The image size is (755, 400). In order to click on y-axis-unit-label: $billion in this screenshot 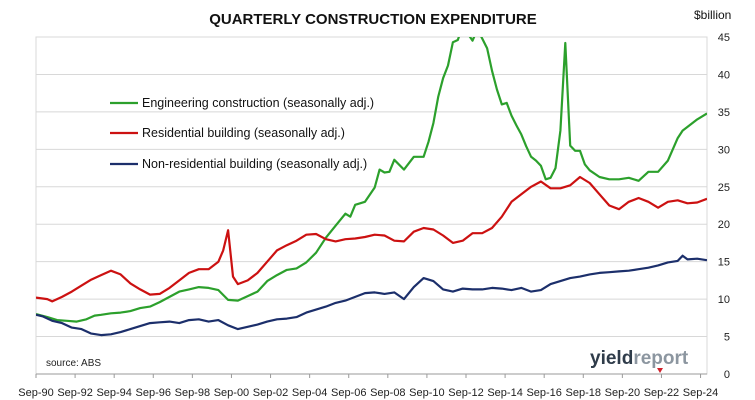, I will do `click(712, 15)`.